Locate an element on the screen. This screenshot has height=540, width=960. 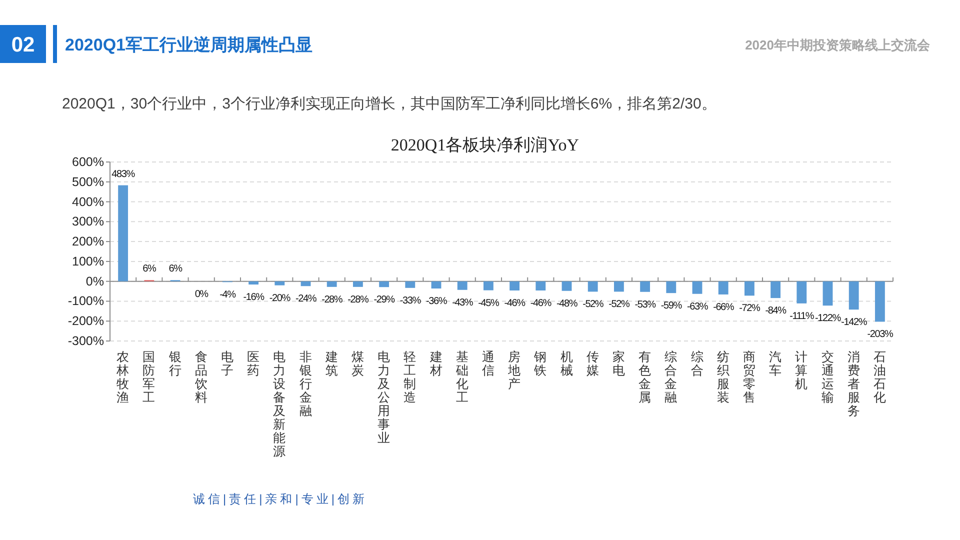
x-tick-label: 建材 is located at coordinates (435, 364).